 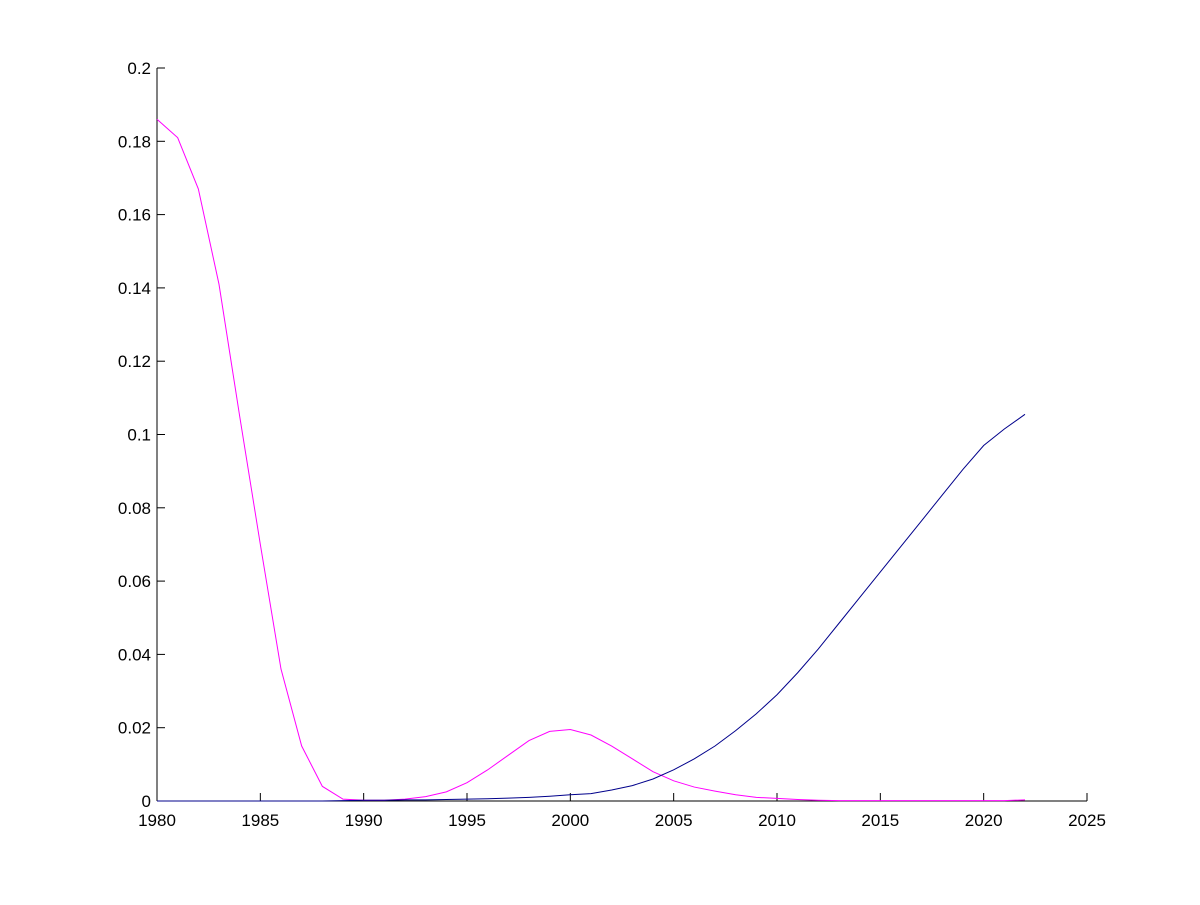 What do you see at coordinates (139, 435) in the screenshot?
I see `y-tick-label: 0.1` at bounding box center [139, 435].